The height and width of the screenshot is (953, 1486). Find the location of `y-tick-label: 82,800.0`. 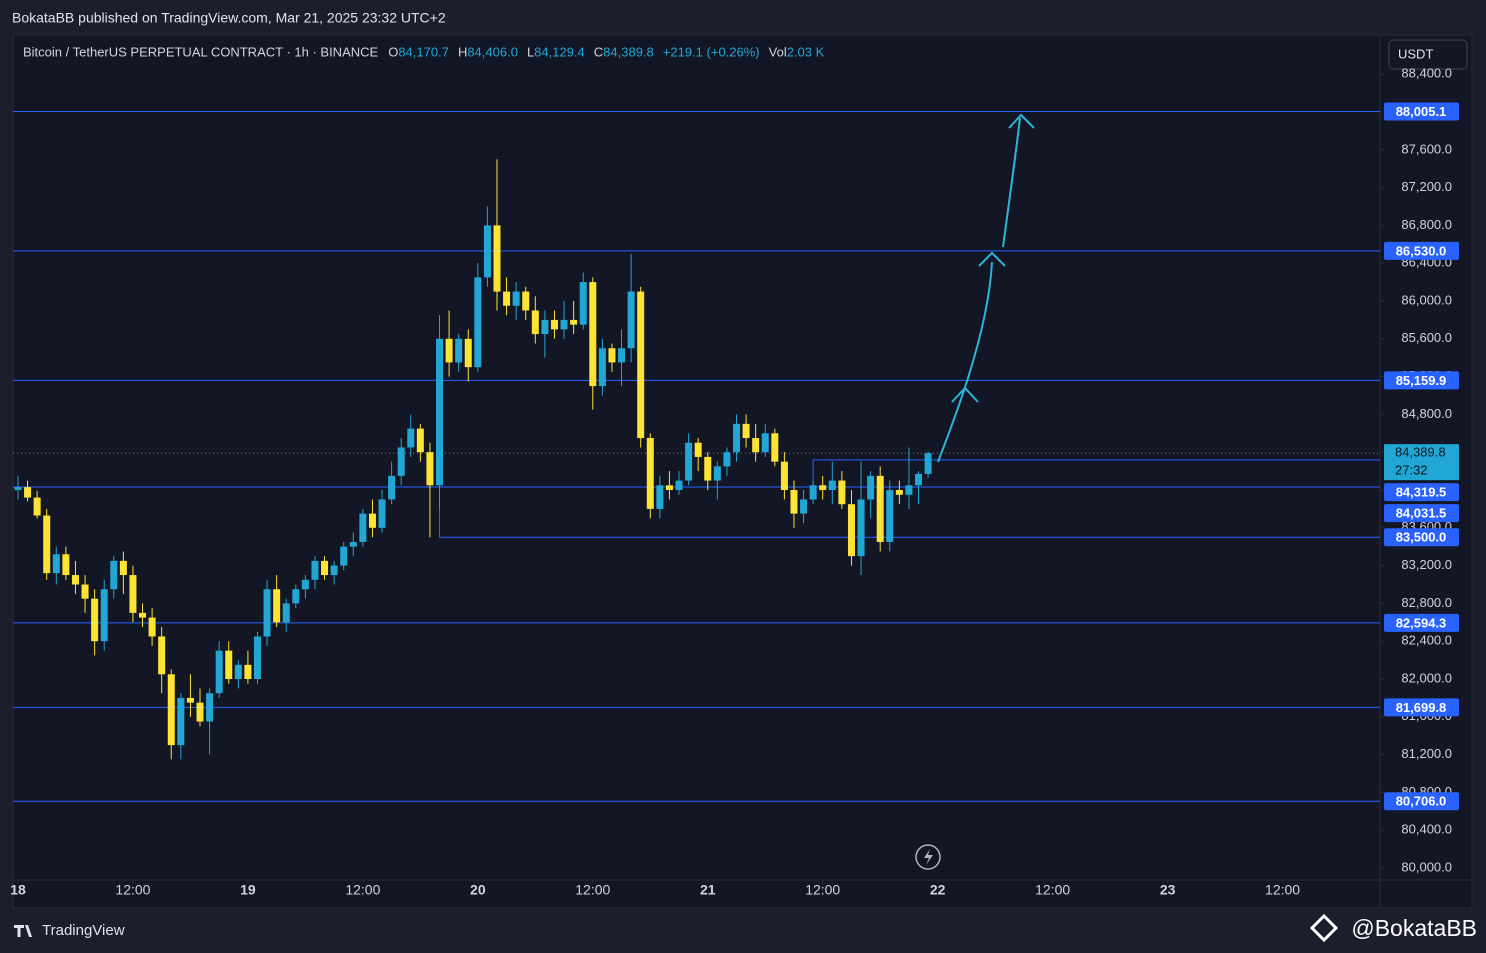

y-tick-label: 82,800.0 is located at coordinates (1426, 602).